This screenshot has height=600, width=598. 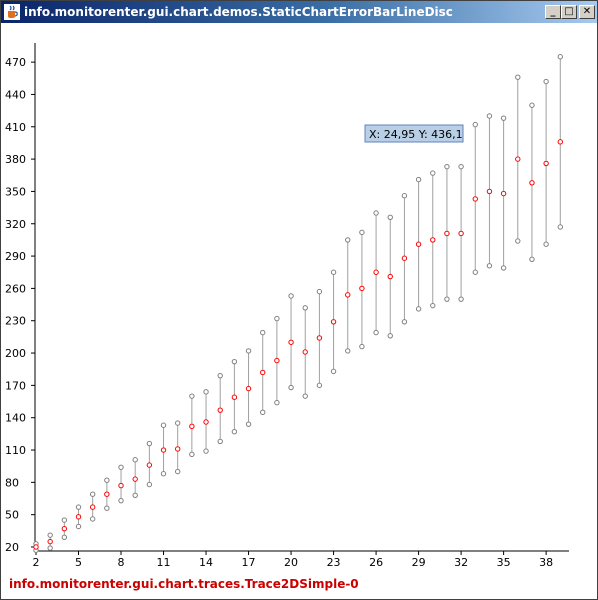 I want to click on x-tick-label: 2, so click(x=36, y=562).